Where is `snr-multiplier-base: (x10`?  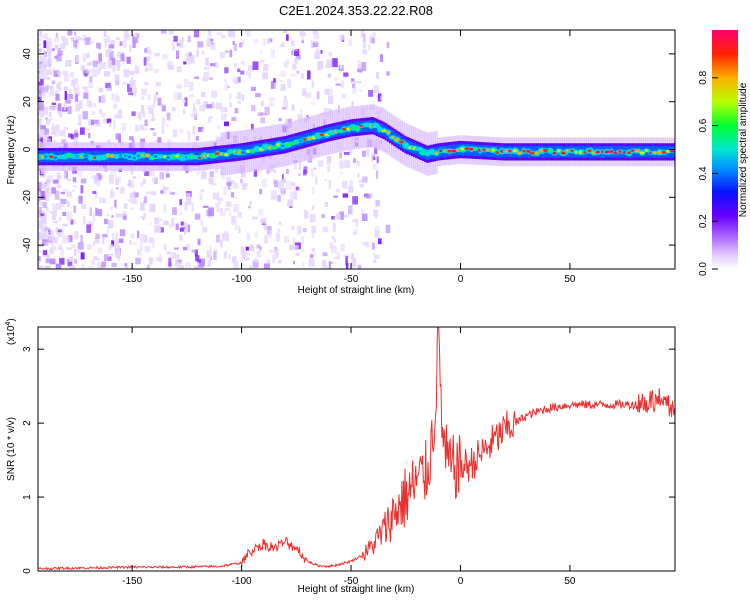 snr-multiplier-base: (x10 is located at coordinates (11, 335).